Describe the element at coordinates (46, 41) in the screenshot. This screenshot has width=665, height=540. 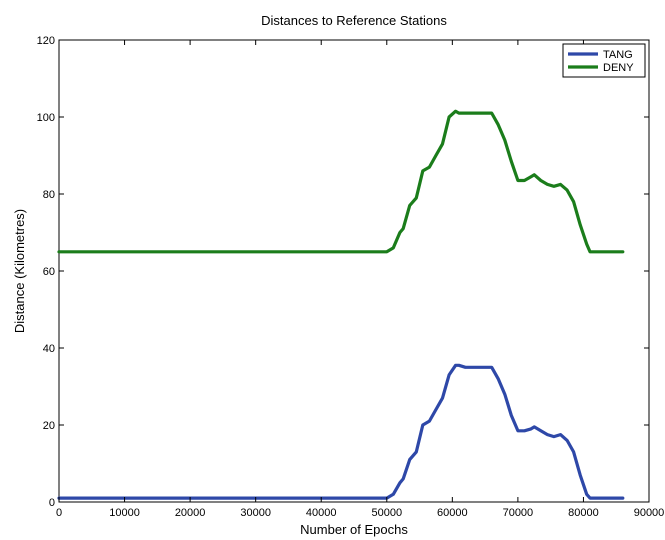
I see `y-tick-label: 120` at that location.